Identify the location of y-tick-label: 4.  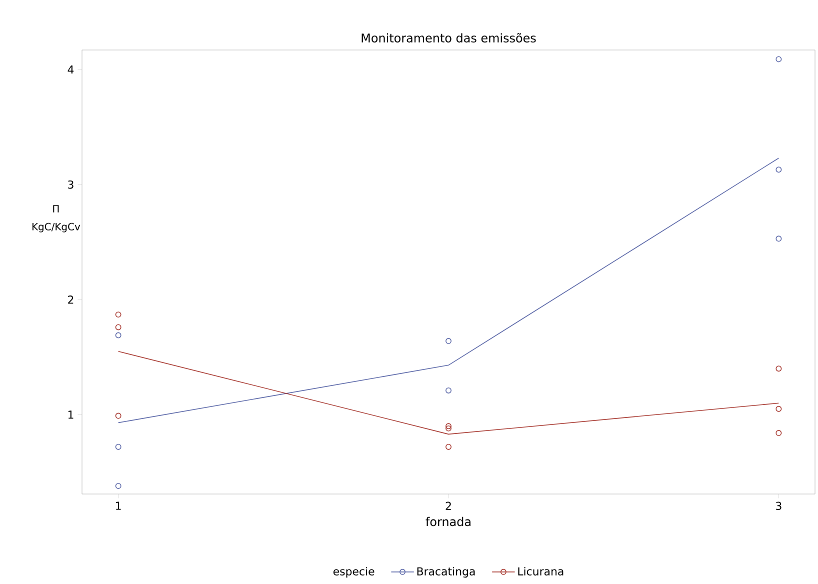
(71, 70).